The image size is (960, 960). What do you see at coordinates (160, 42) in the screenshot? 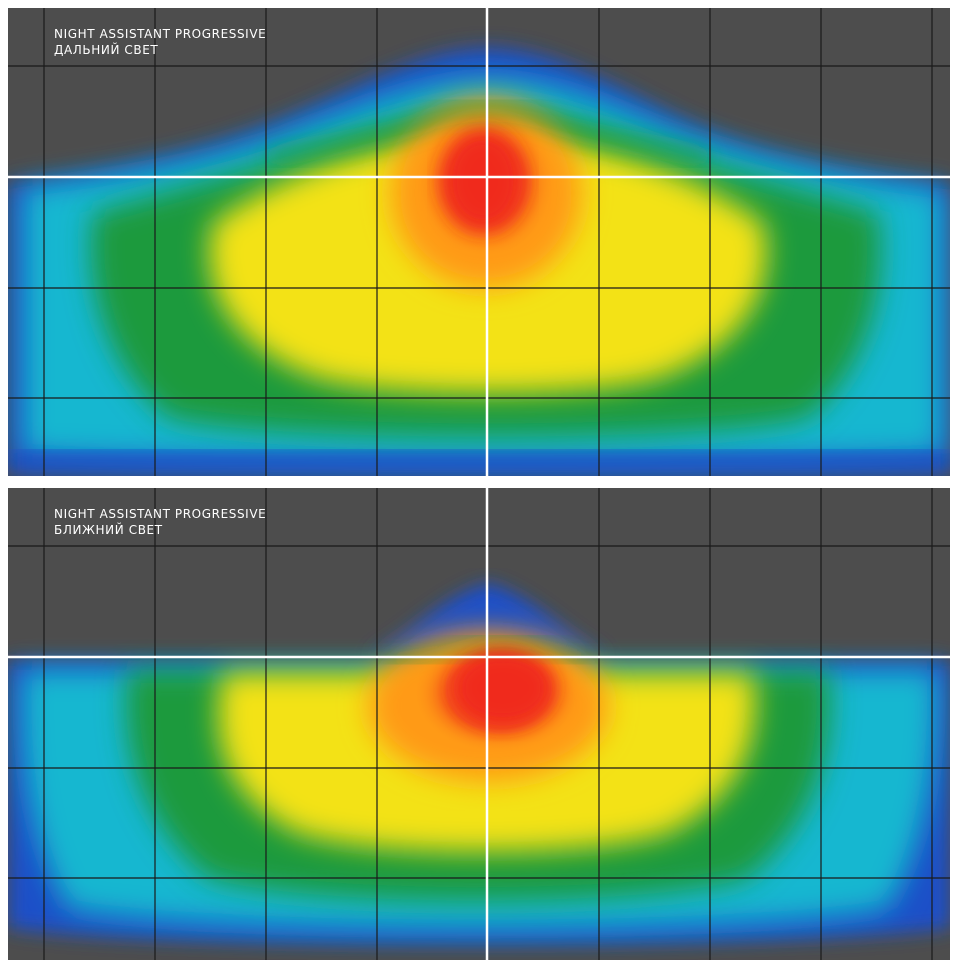
I see `high-beam-caption: NIGHT ASSISTANT PROGRESSIVE ДАЛЬНИЙ СВЕТ` at bounding box center [160, 42].